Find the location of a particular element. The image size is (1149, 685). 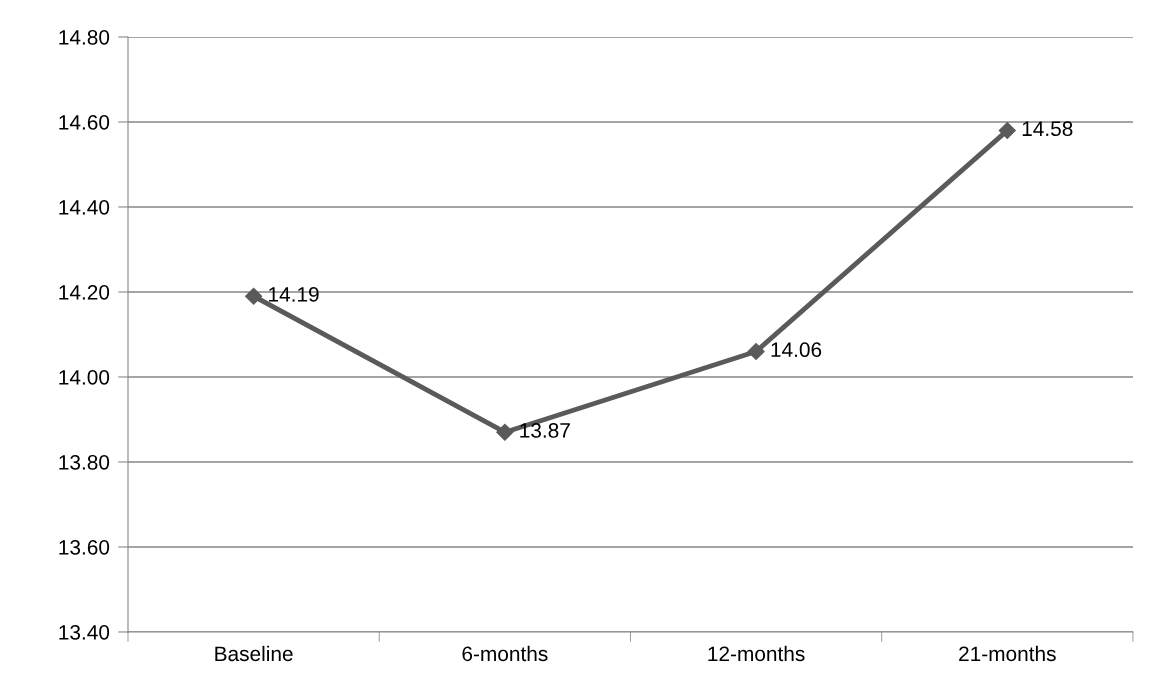

y-tick-label: 13.60 is located at coordinates (84, 547).